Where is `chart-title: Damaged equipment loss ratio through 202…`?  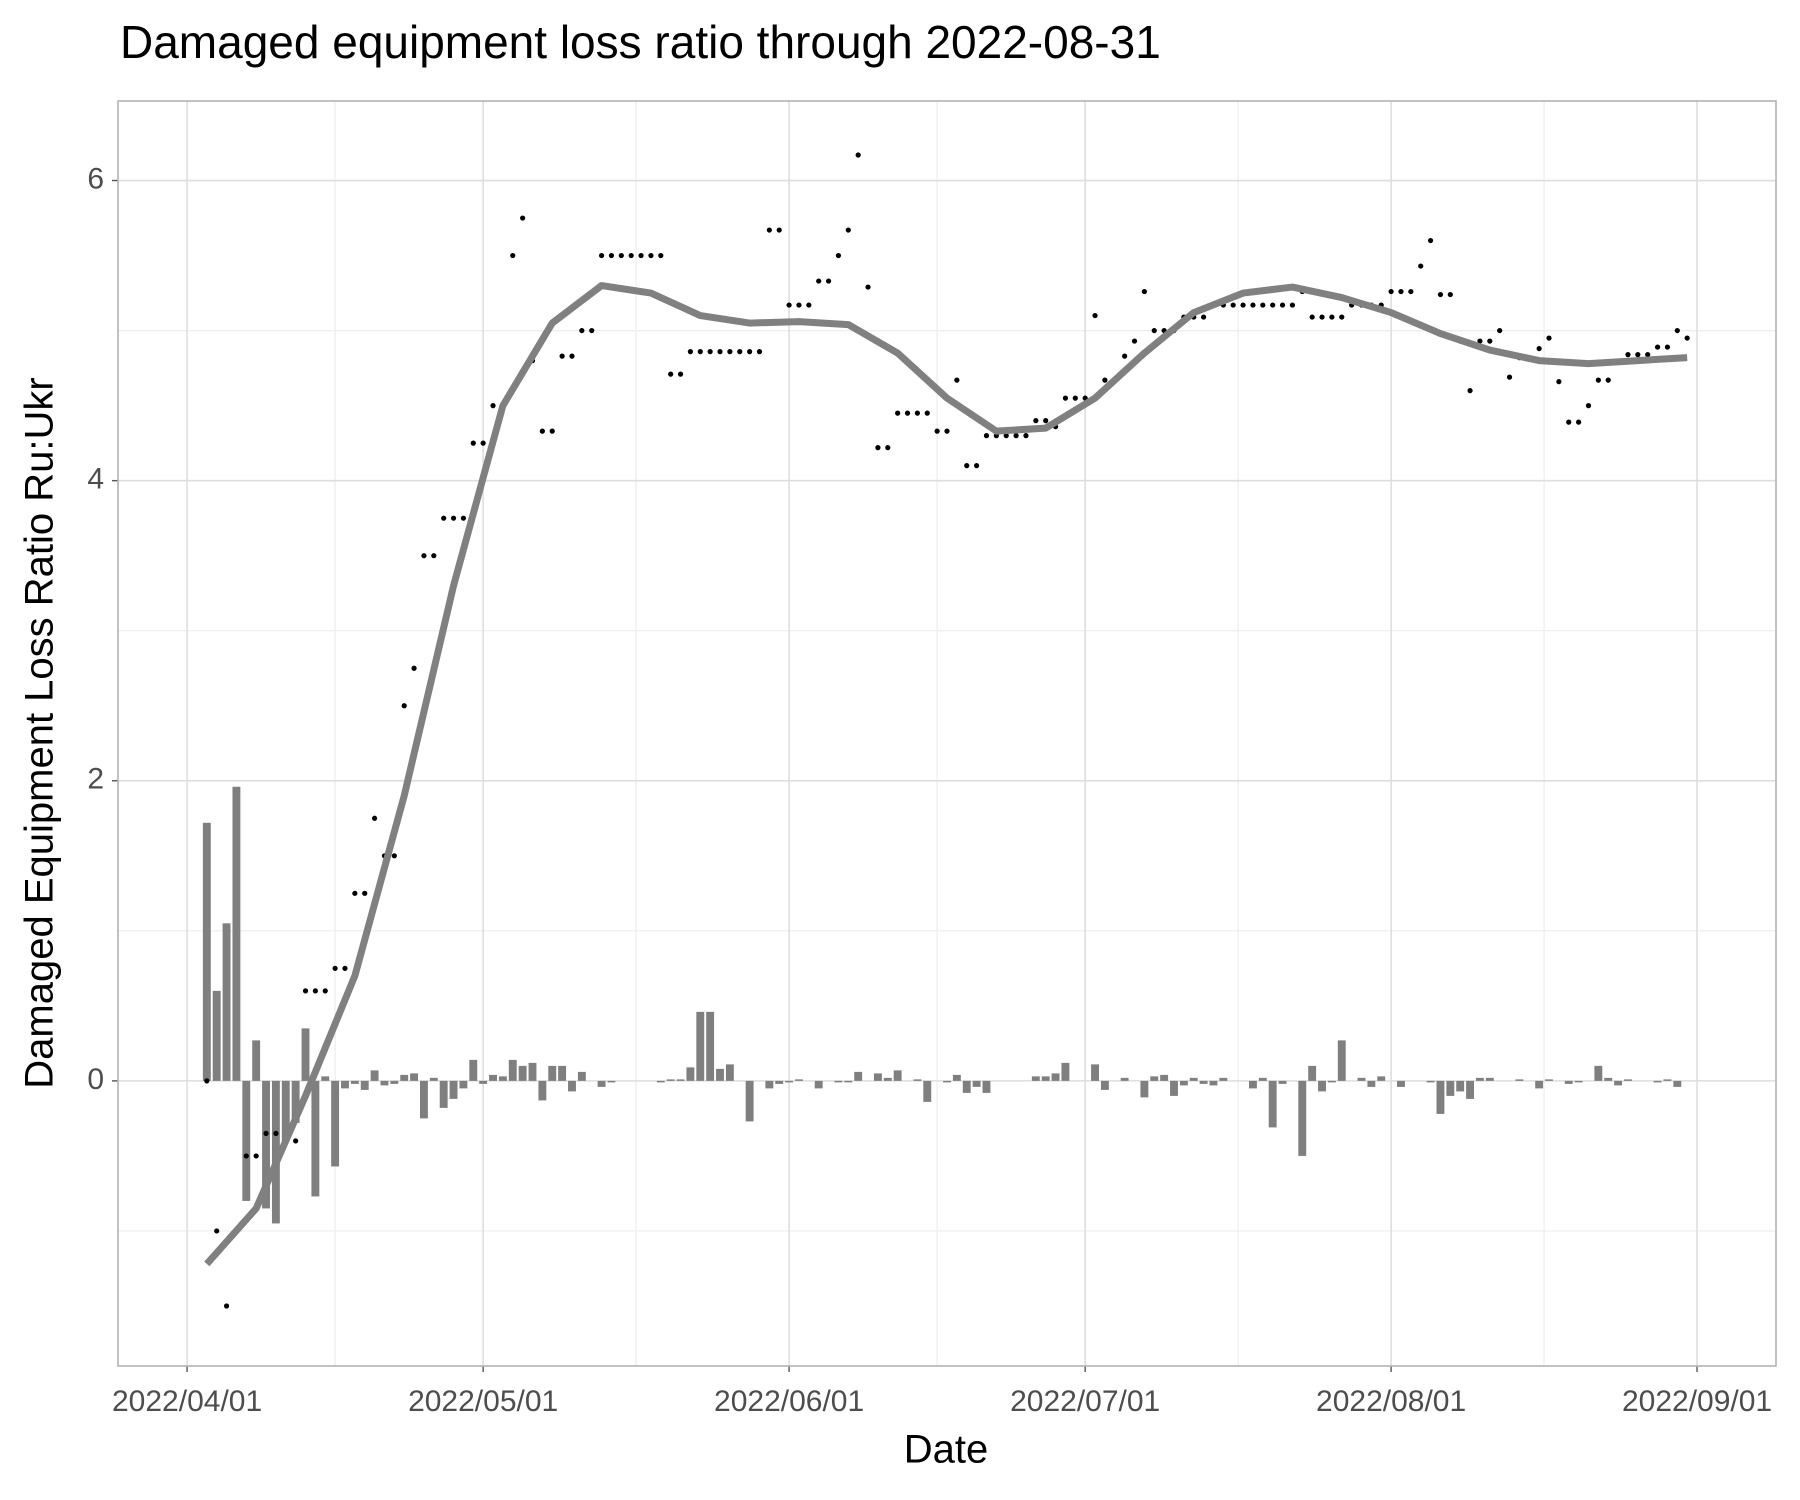
chart-title: Damaged equipment loss ratio through 202… is located at coordinates (640, 42).